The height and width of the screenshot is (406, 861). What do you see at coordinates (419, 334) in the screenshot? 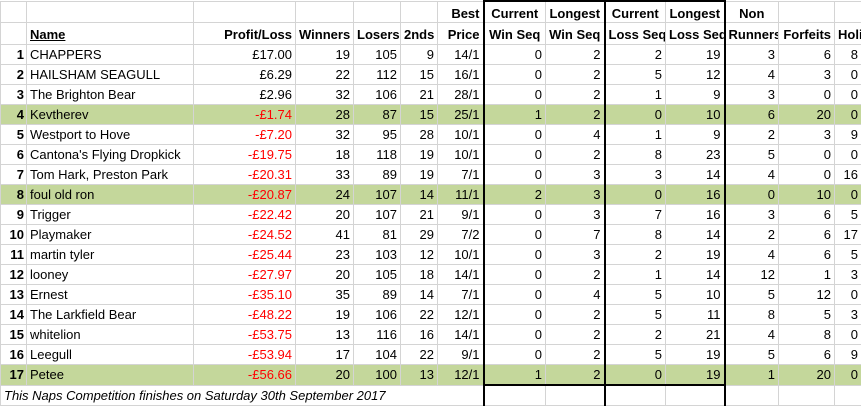
I see `cell-seconds: 16` at bounding box center [419, 334].